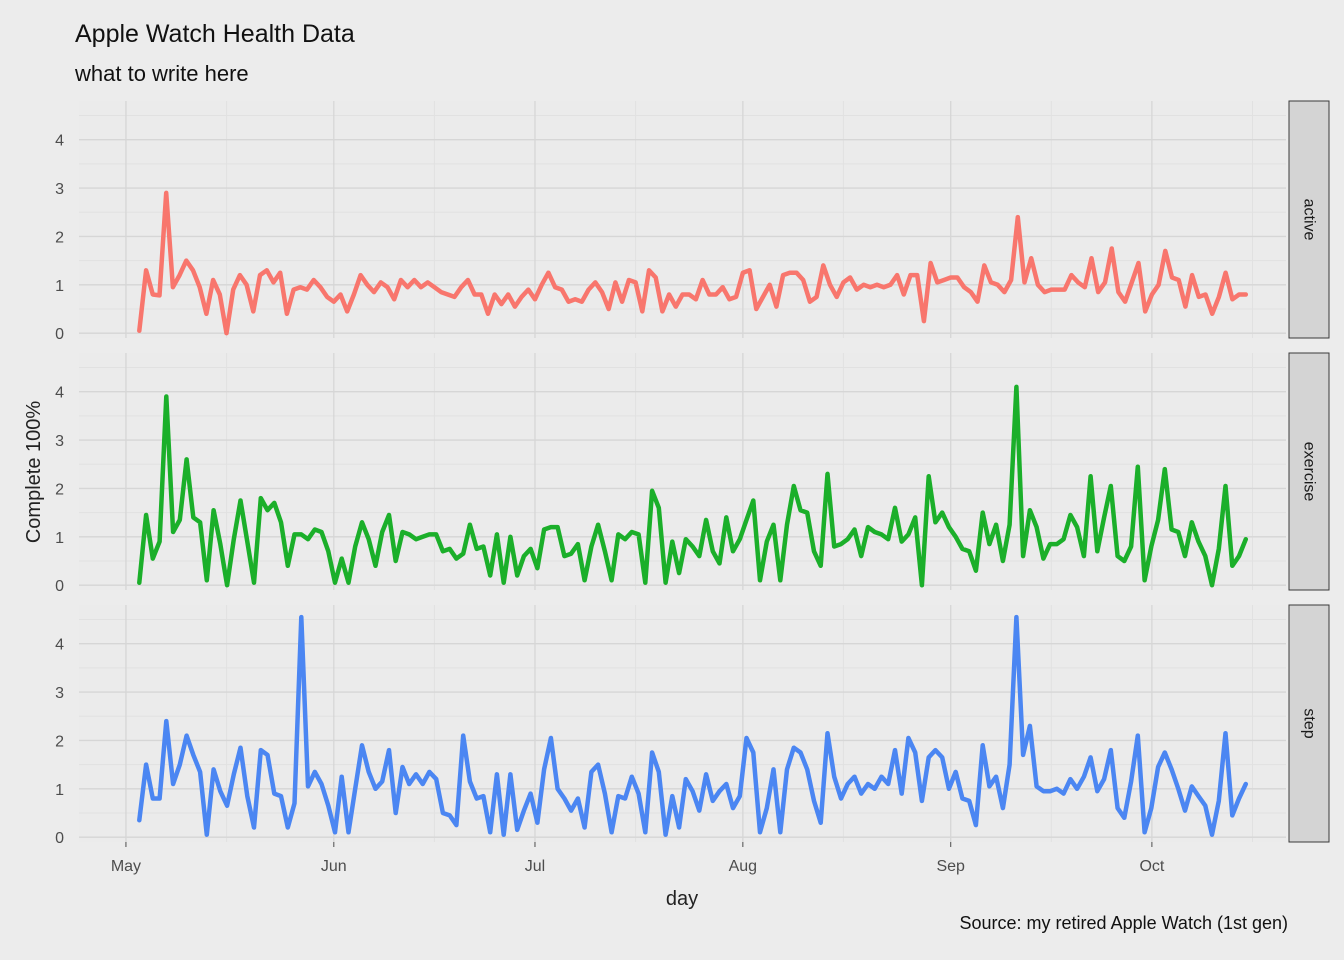 The width and height of the screenshot is (1344, 960). I want to click on facet-strip-label: exercise, so click(1309, 472).